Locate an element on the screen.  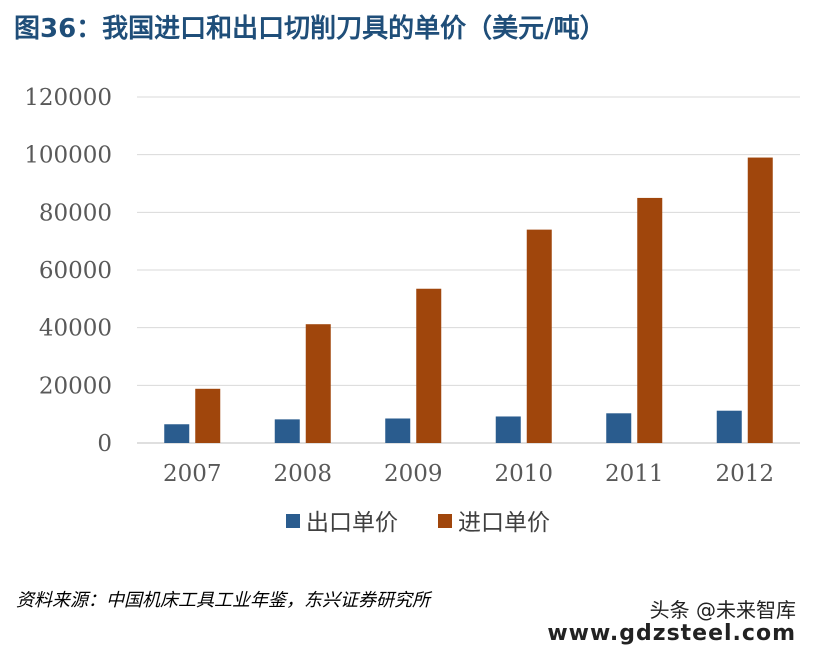
bar-export-2010 is located at coordinates (508, 429).